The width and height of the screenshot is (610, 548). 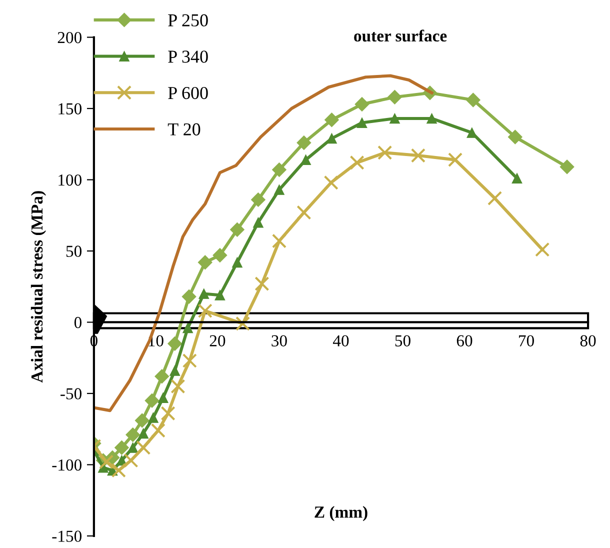 I want to click on legend-label: P 600, so click(x=188, y=93).